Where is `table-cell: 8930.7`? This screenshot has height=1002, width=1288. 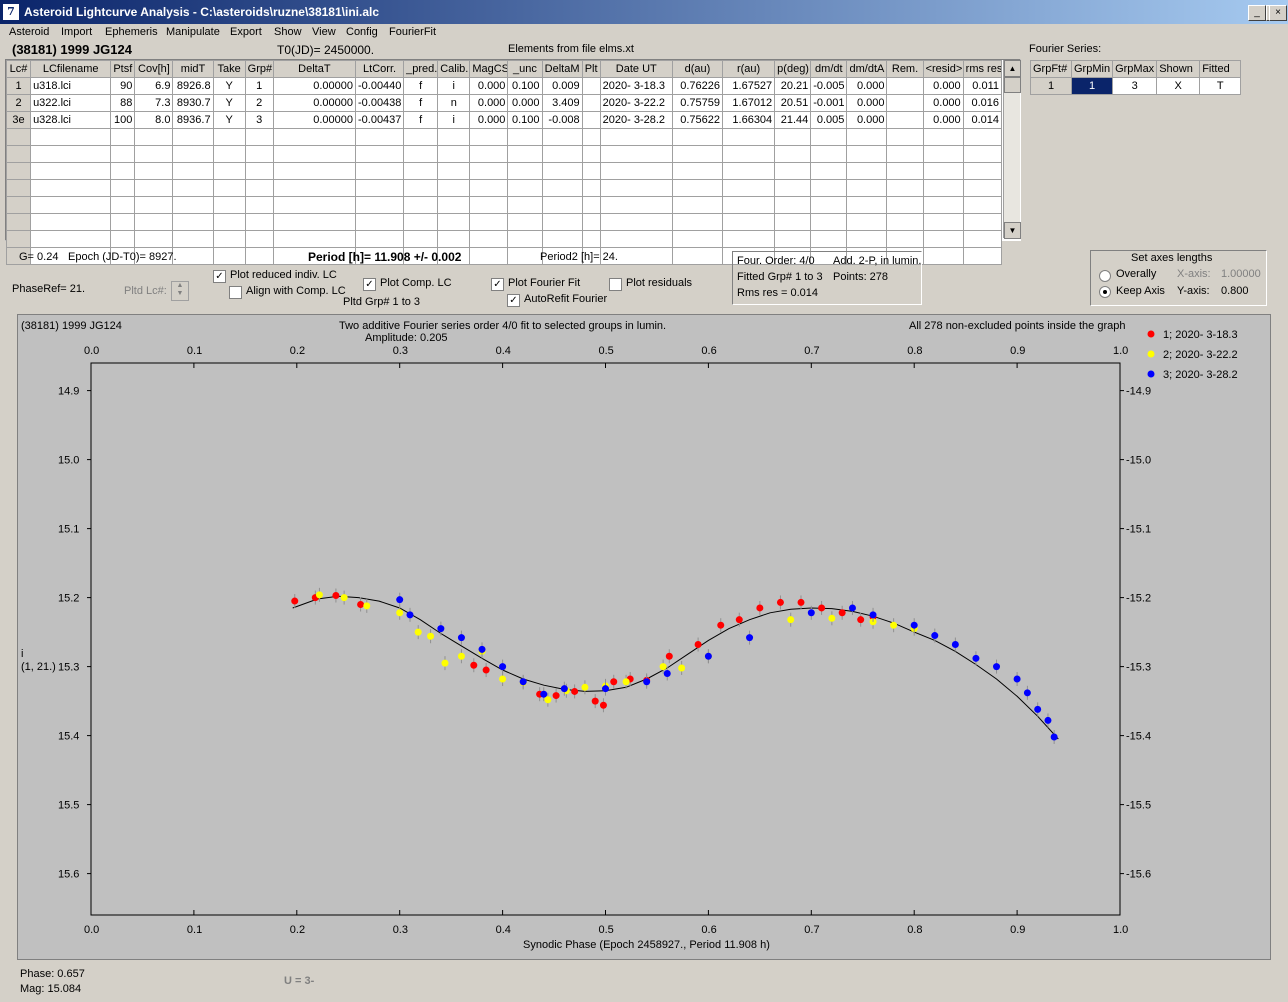 table-cell: 8930.7 is located at coordinates (193, 103).